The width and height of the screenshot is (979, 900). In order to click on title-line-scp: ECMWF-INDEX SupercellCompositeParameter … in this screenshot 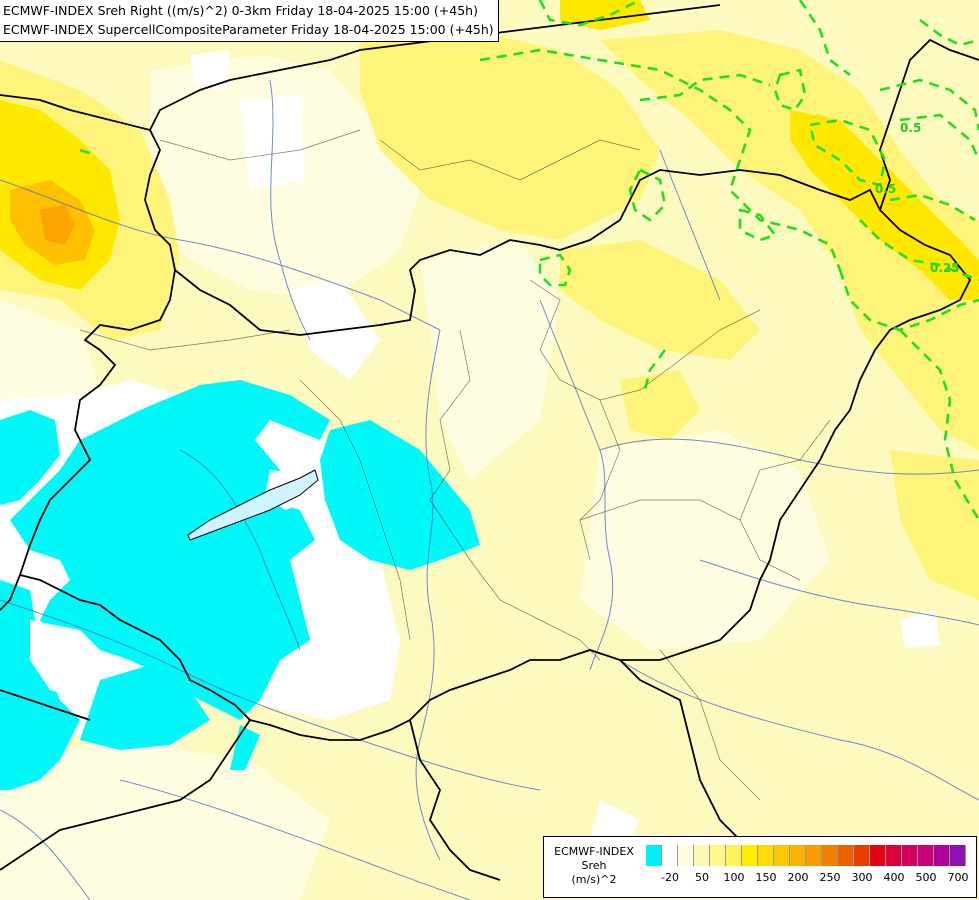, I will do `click(248, 29)`.